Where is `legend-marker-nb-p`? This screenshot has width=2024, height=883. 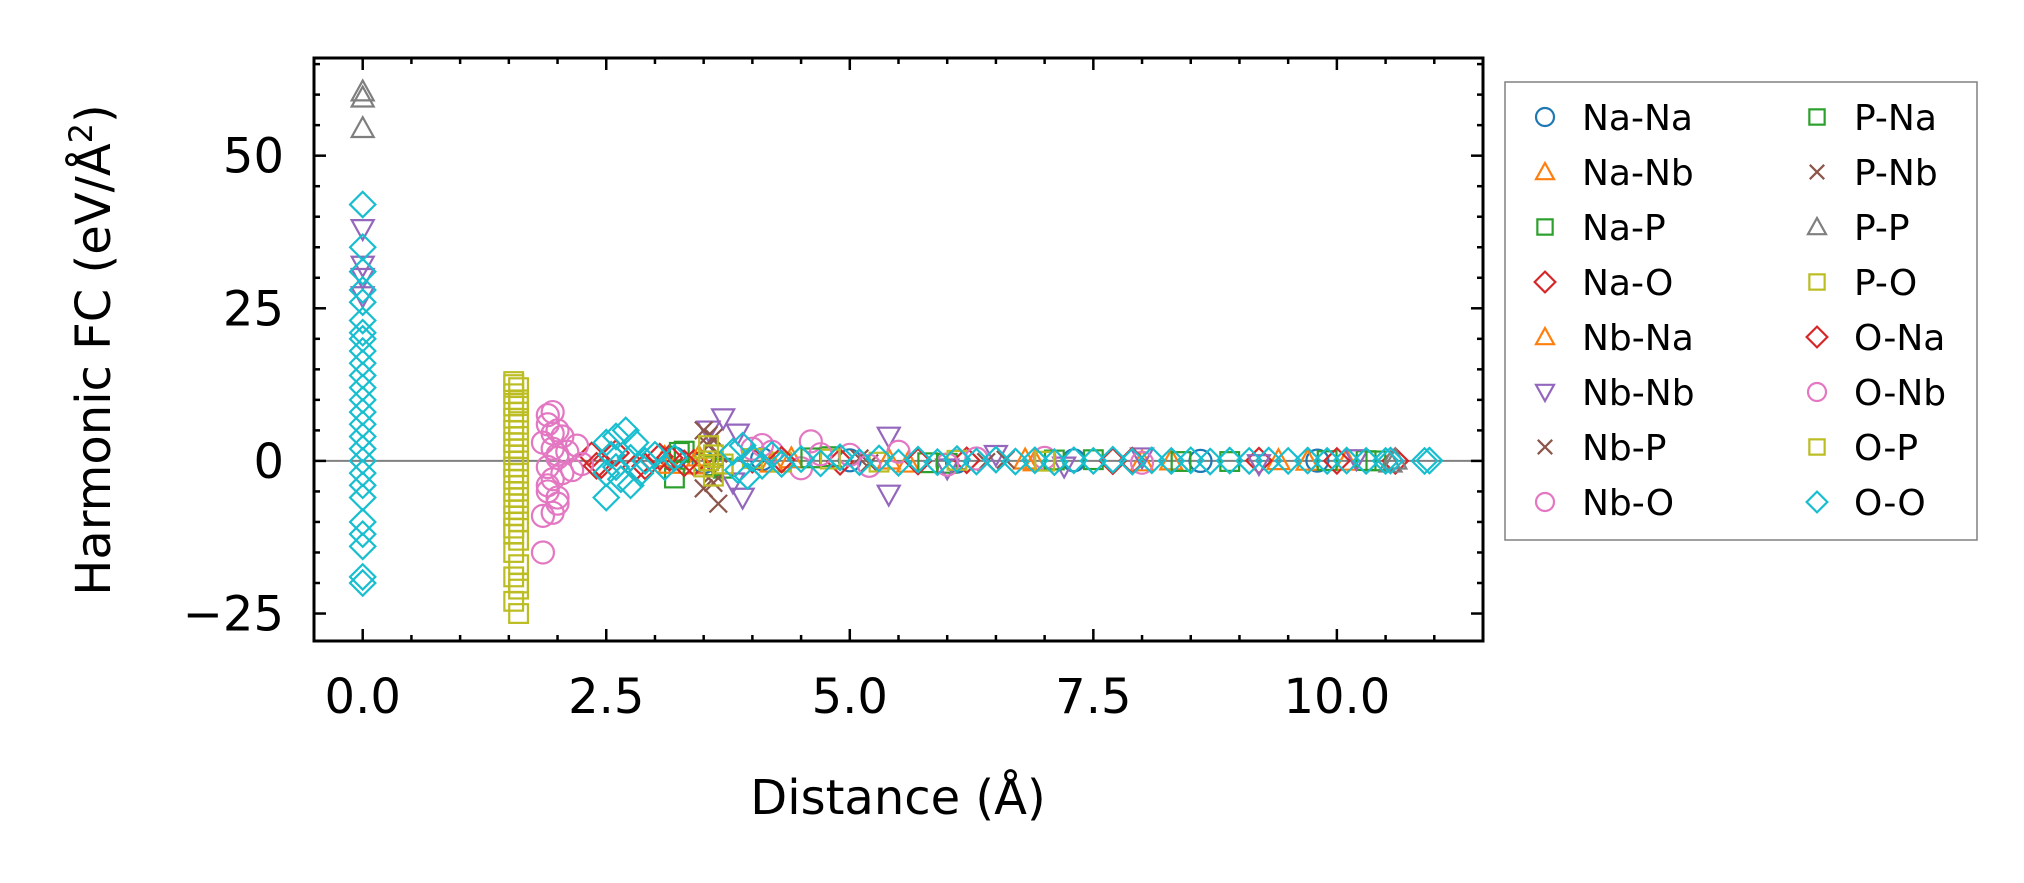 legend-marker-nb-p is located at coordinates (1545, 447).